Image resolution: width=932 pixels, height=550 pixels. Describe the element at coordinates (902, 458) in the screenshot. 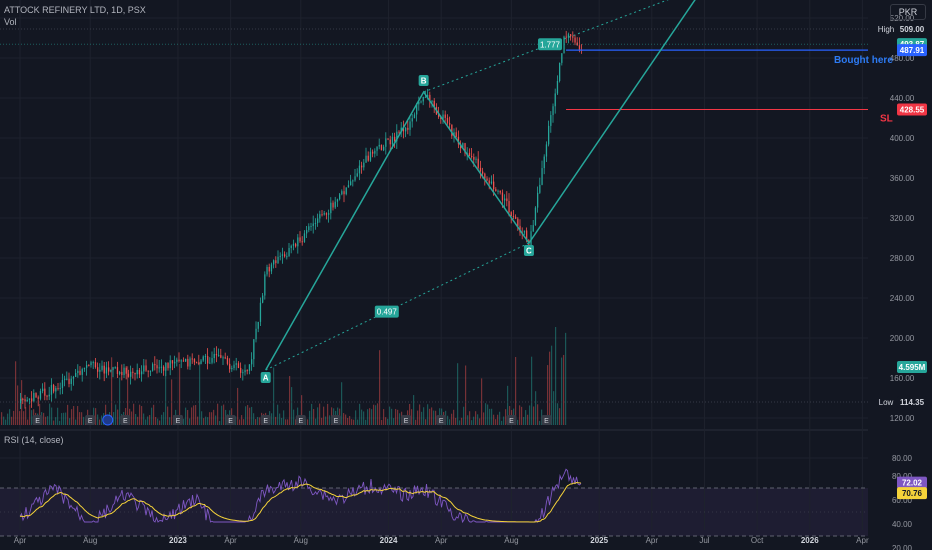

I see `price-tick-label: 80.00` at that location.